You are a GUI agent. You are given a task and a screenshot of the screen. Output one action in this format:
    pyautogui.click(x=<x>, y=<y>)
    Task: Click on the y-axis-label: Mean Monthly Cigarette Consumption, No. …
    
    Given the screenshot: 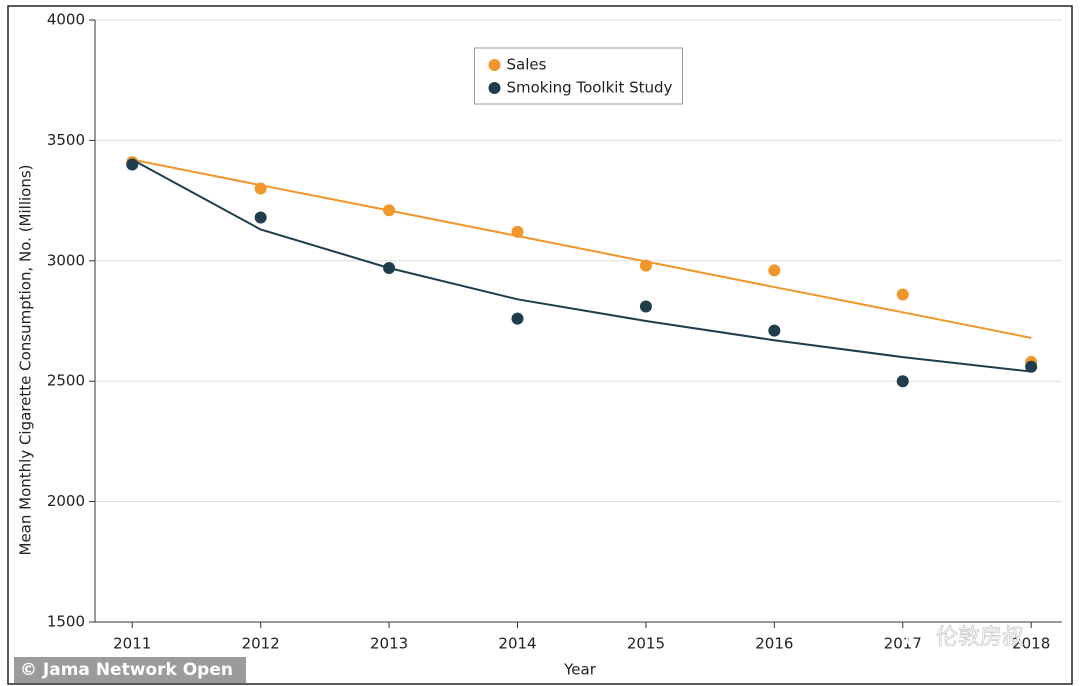 What is the action you would take?
    pyautogui.click(x=26, y=359)
    